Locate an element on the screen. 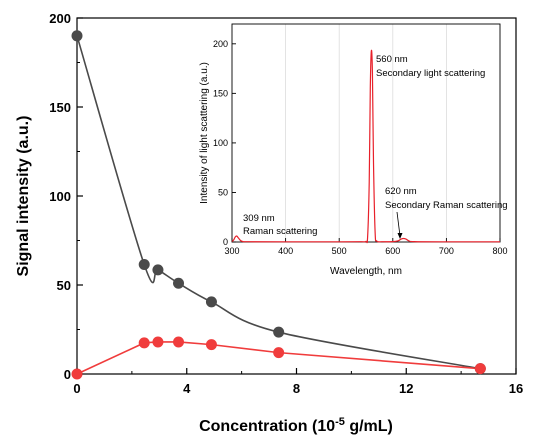 The height and width of the screenshot is (447, 550). annotation-560-wavelength: 560 nm is located at coordinates (392, 59).